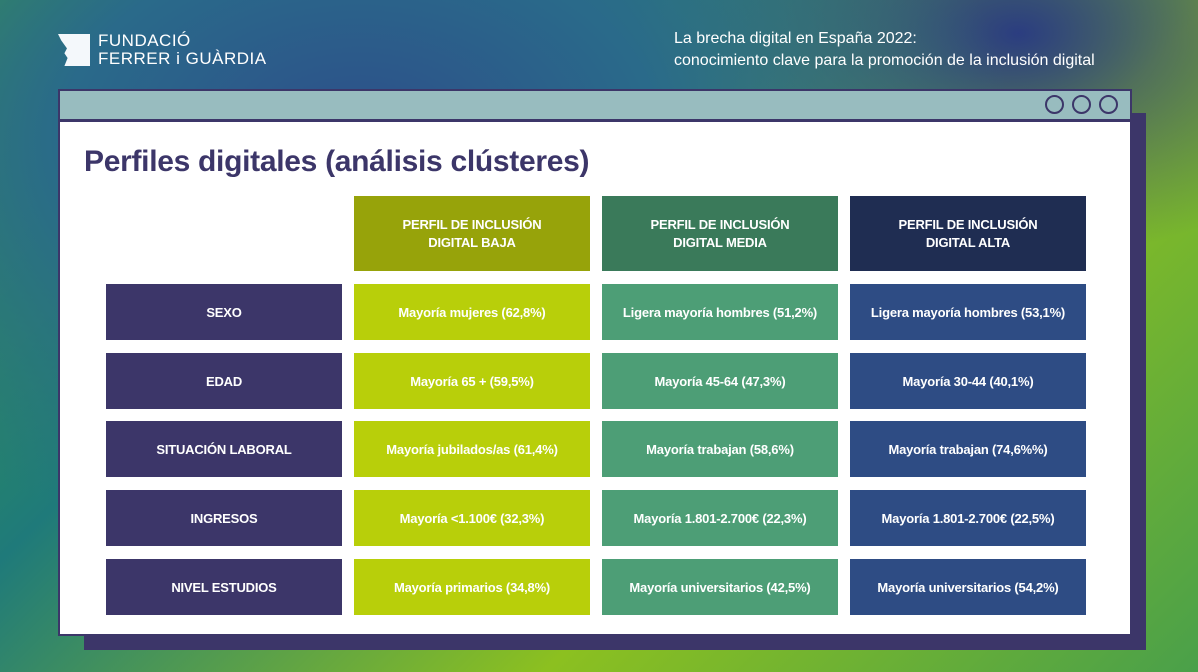  Describe the element at coordinates (224, 518) in the screenshot. I see `row-label: INGRESOS` at that location.